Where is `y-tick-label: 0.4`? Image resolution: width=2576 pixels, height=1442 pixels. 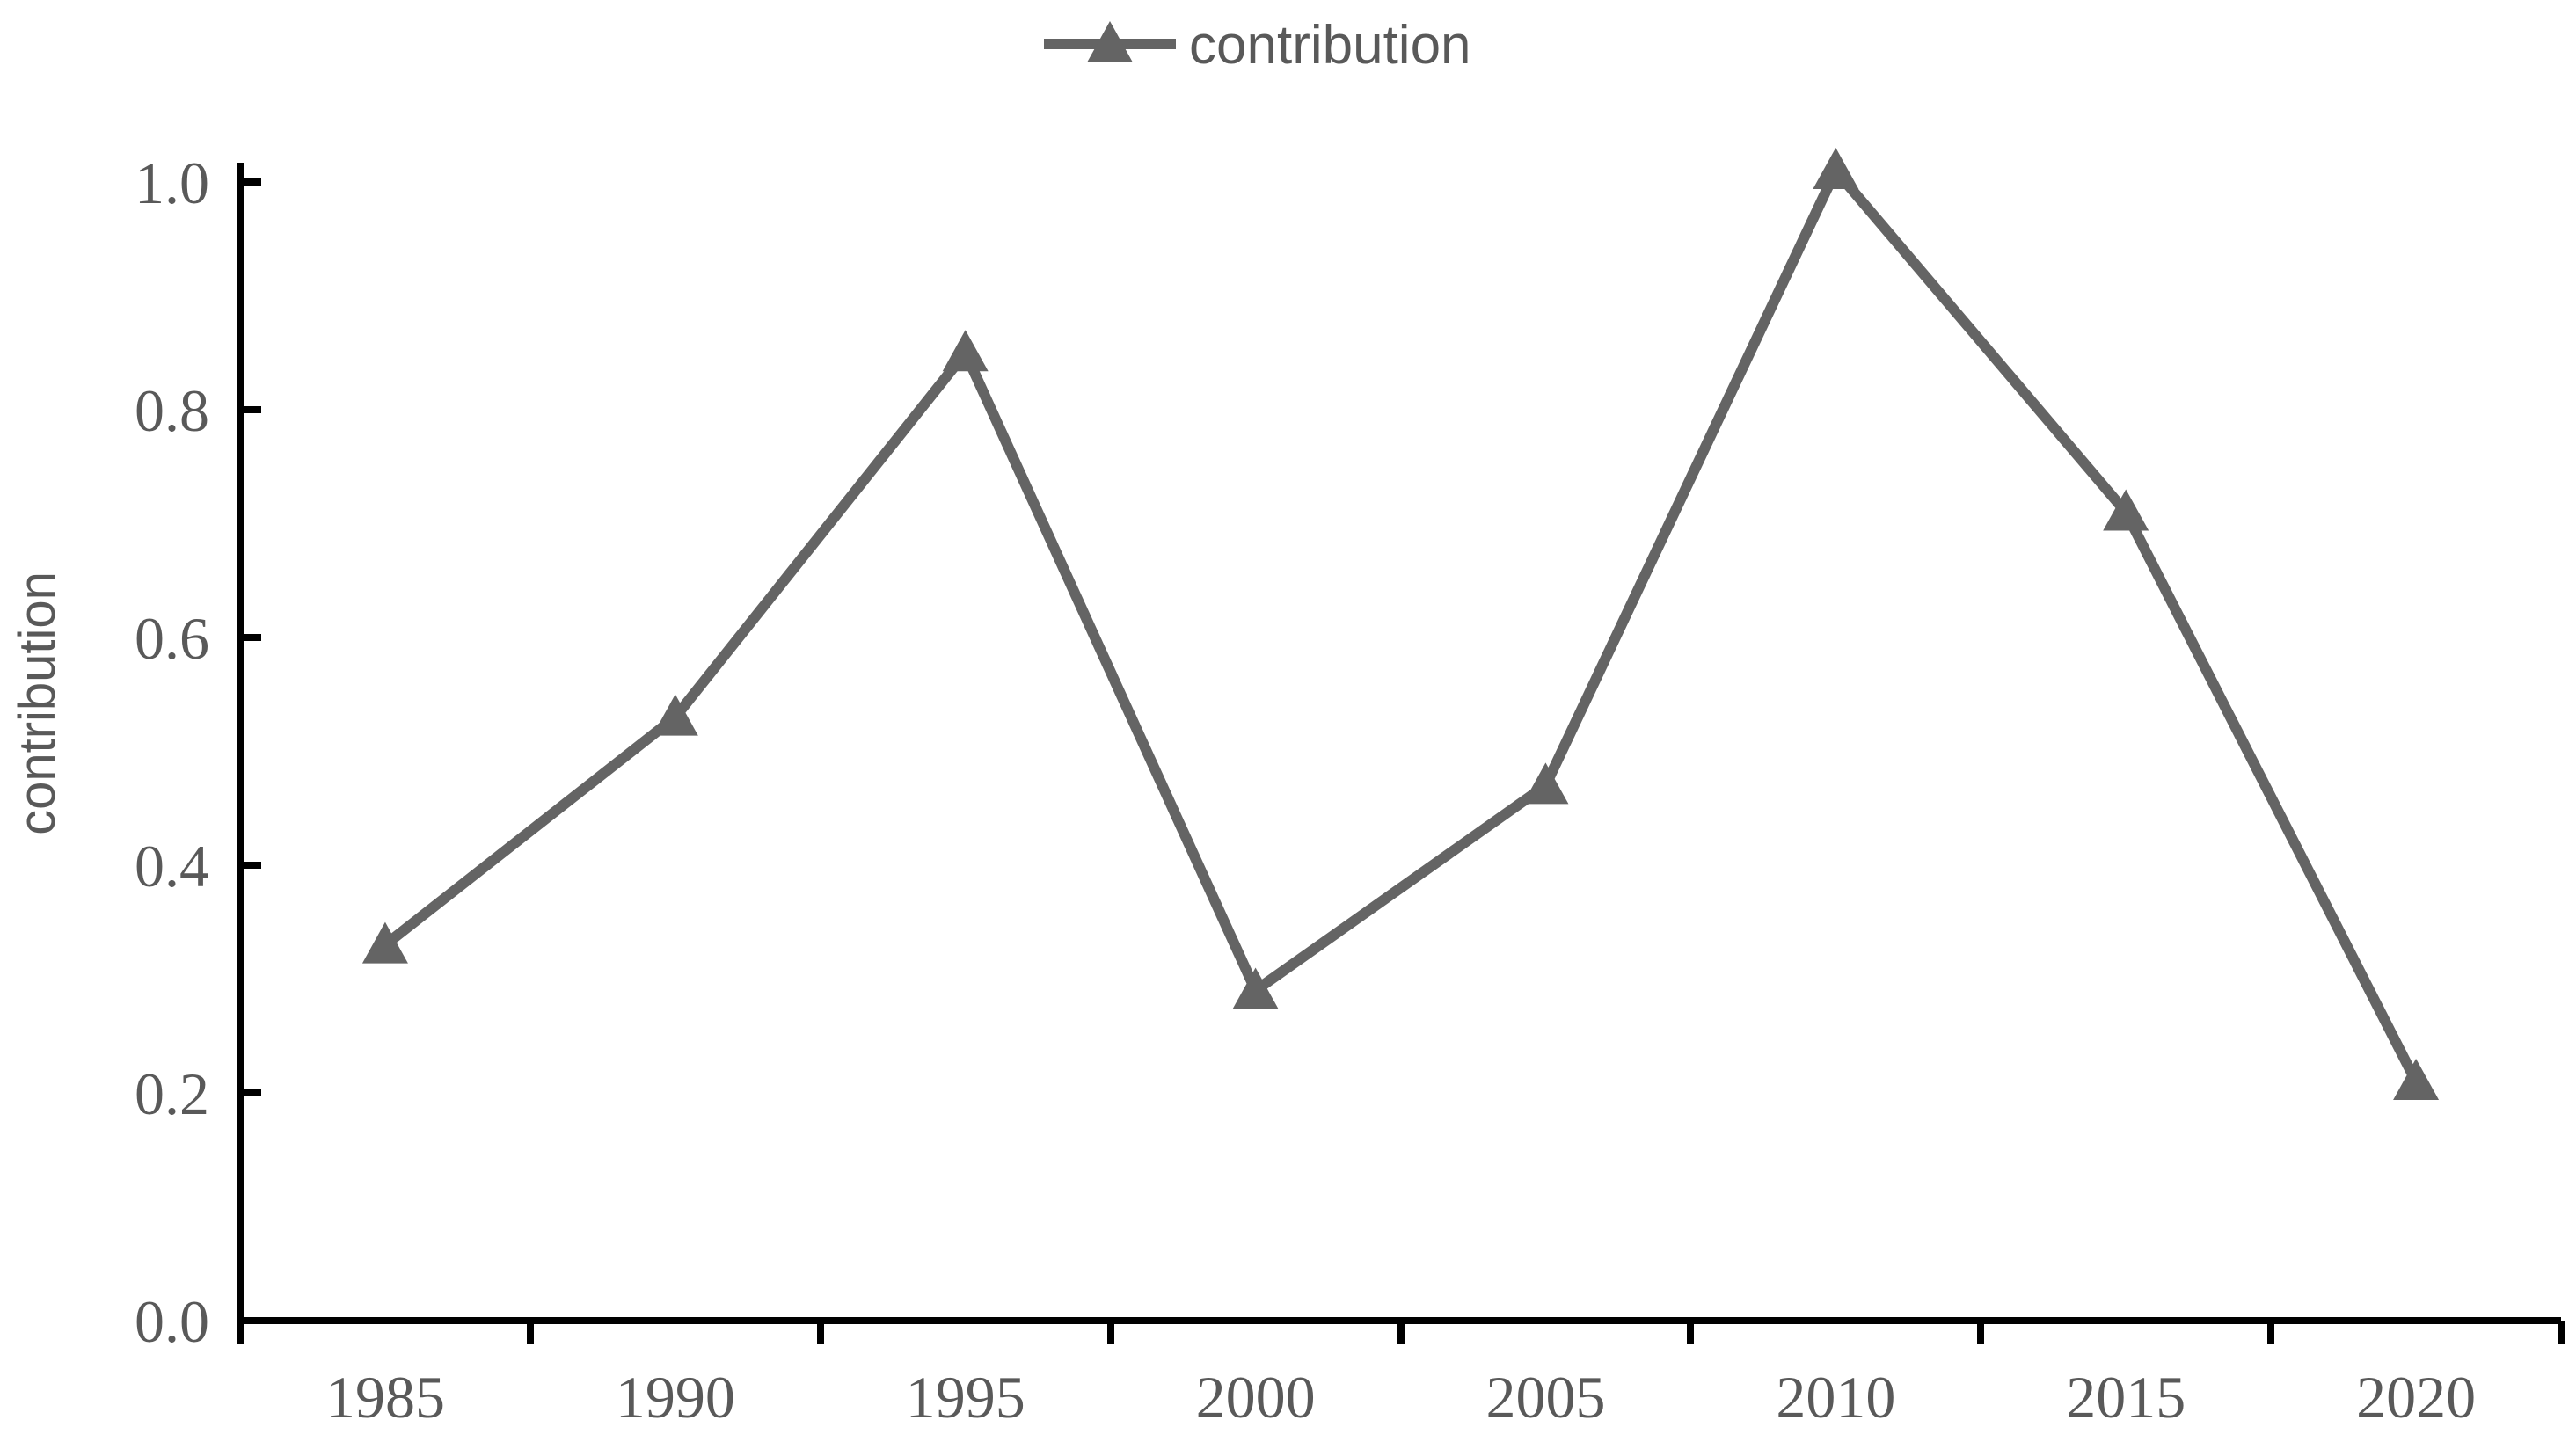
y-tick-label: 0.4 is located at coordinates (172, 866).